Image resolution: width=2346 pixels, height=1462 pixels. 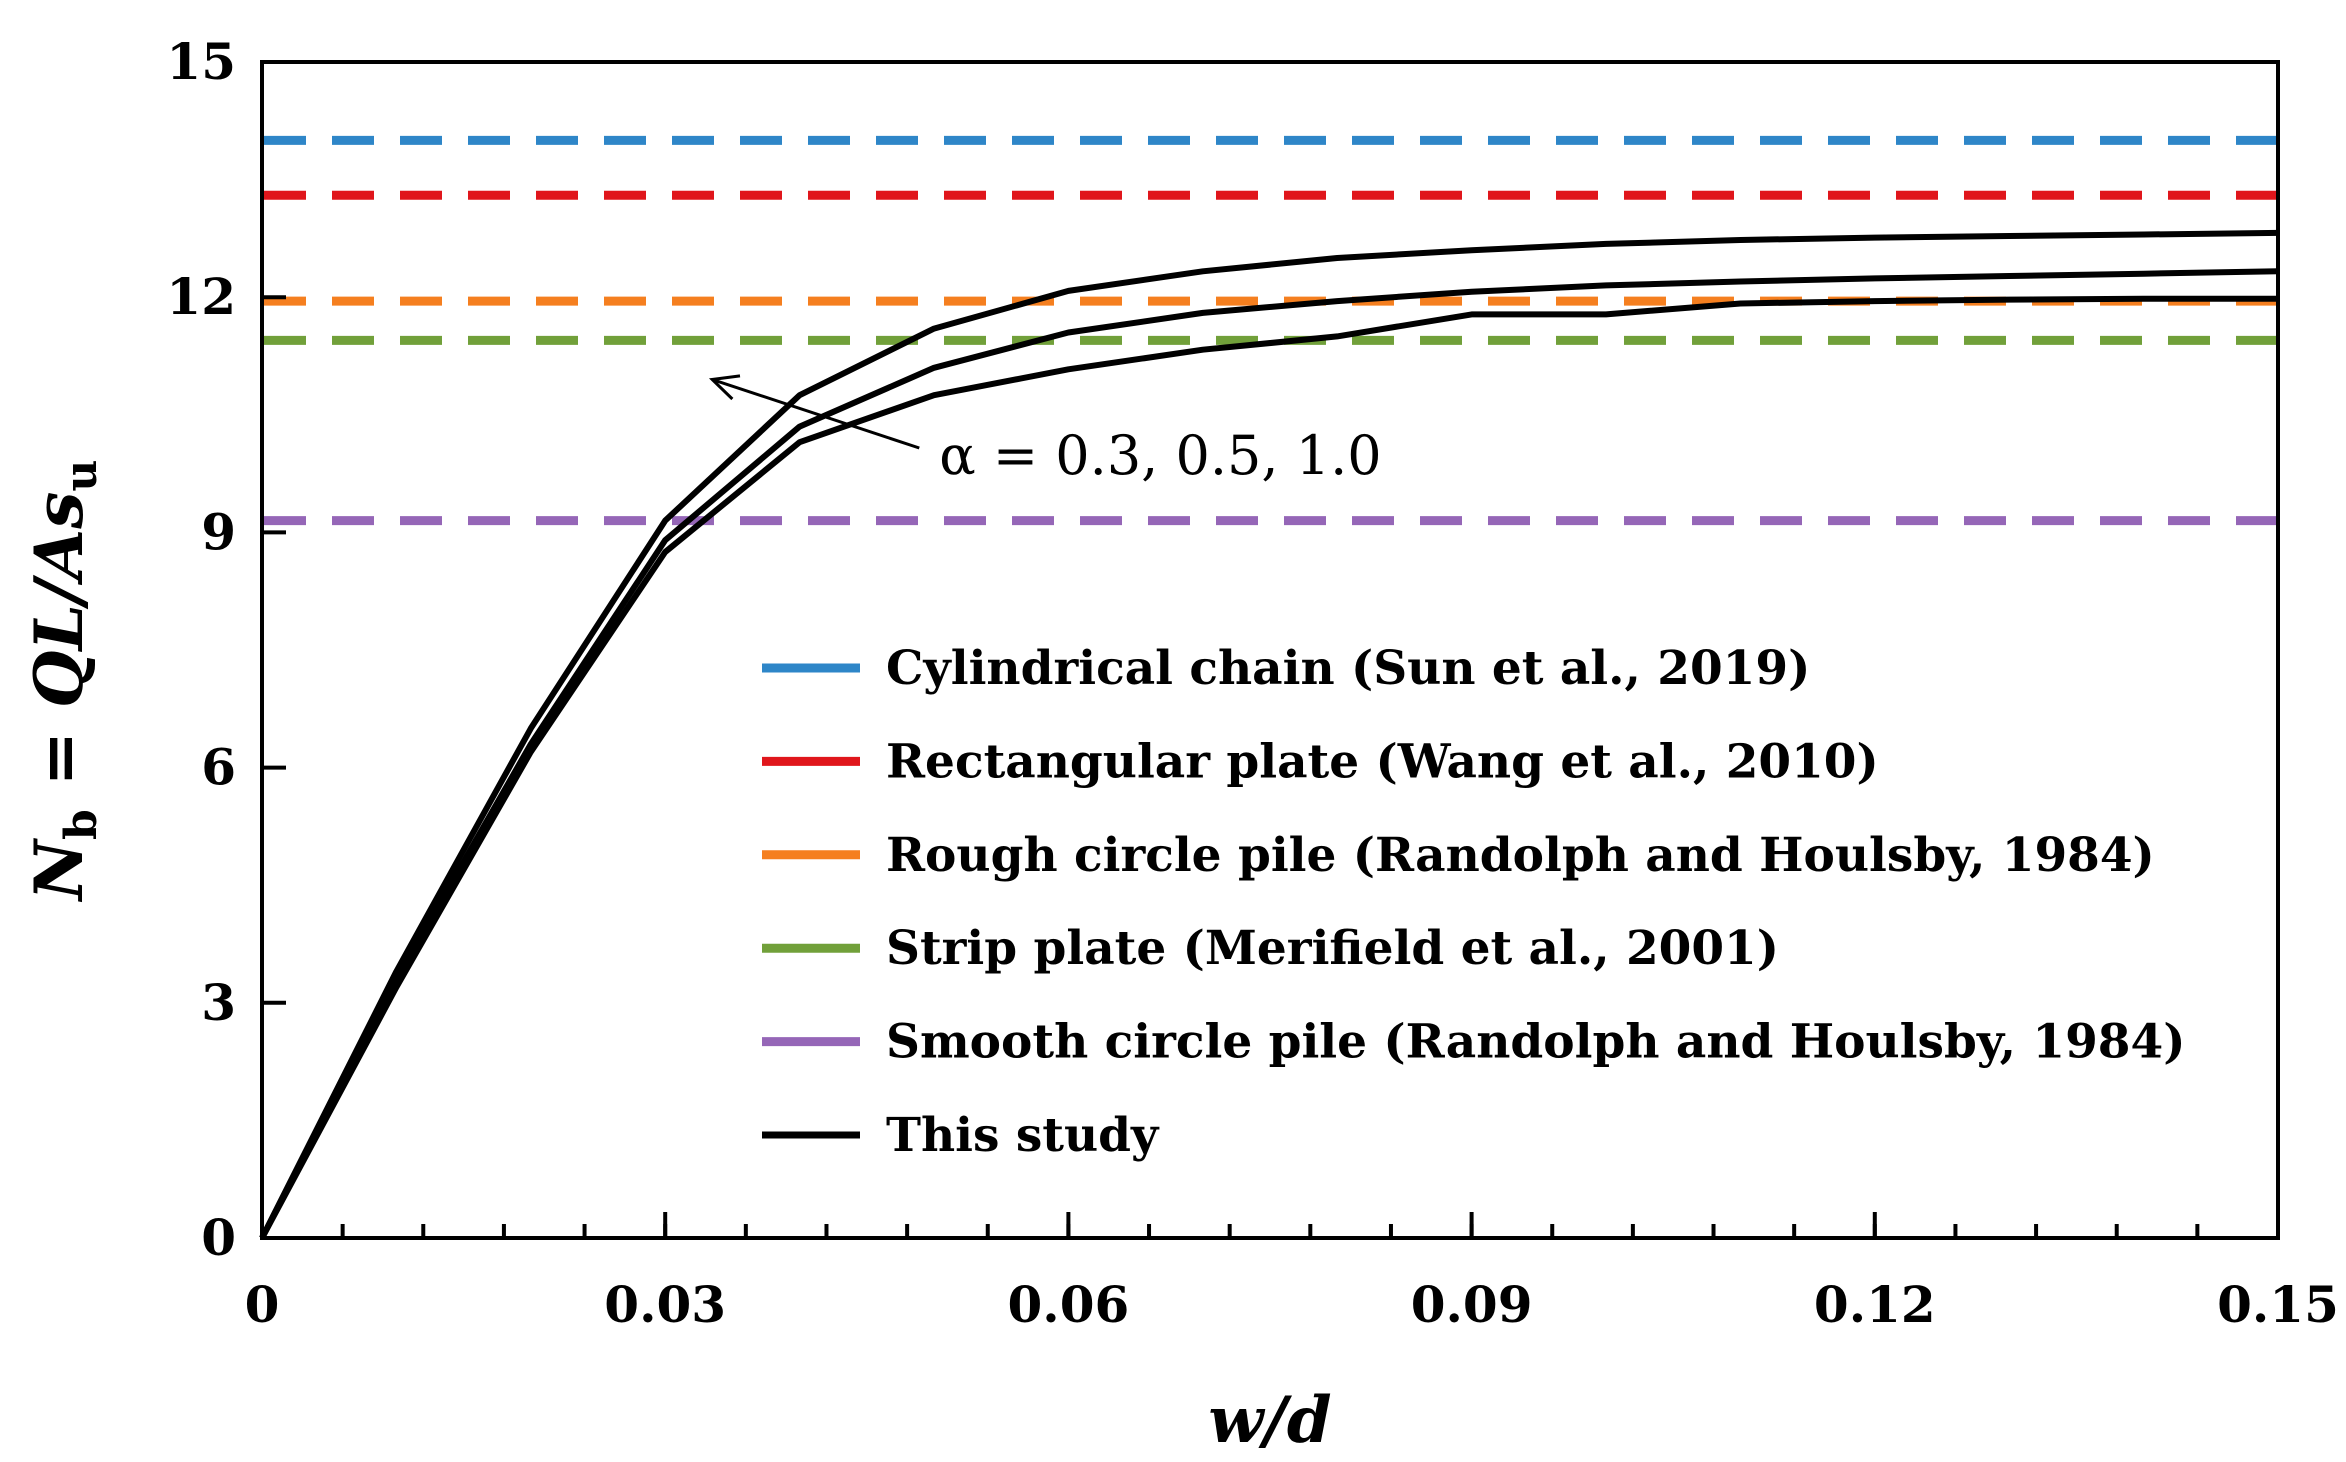 I want to click on legend-label-6: This study, so click(x=1023, y=1135).